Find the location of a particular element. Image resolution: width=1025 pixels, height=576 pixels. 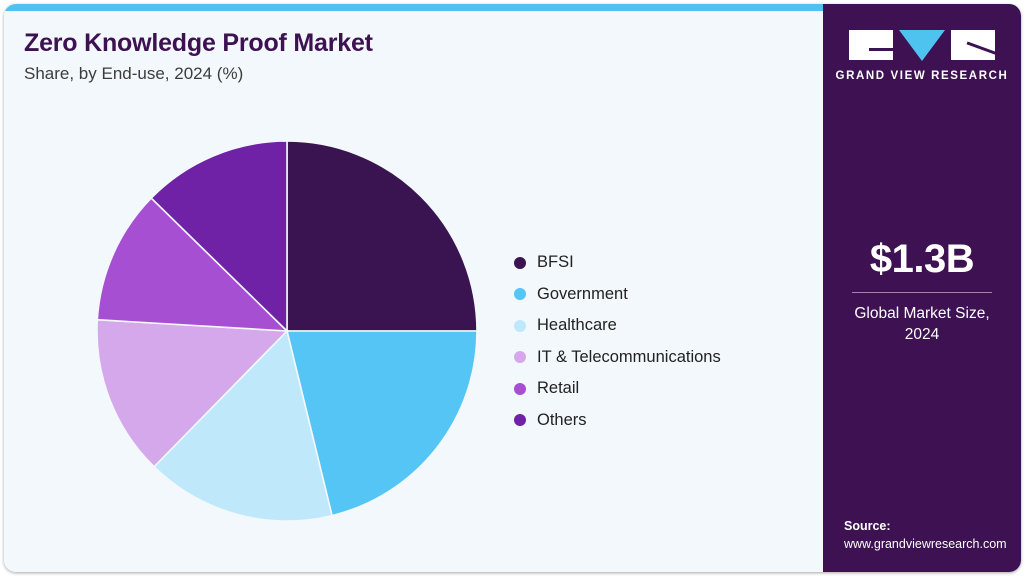

legend-item: Healthcare is located at coordinates (617, 326).